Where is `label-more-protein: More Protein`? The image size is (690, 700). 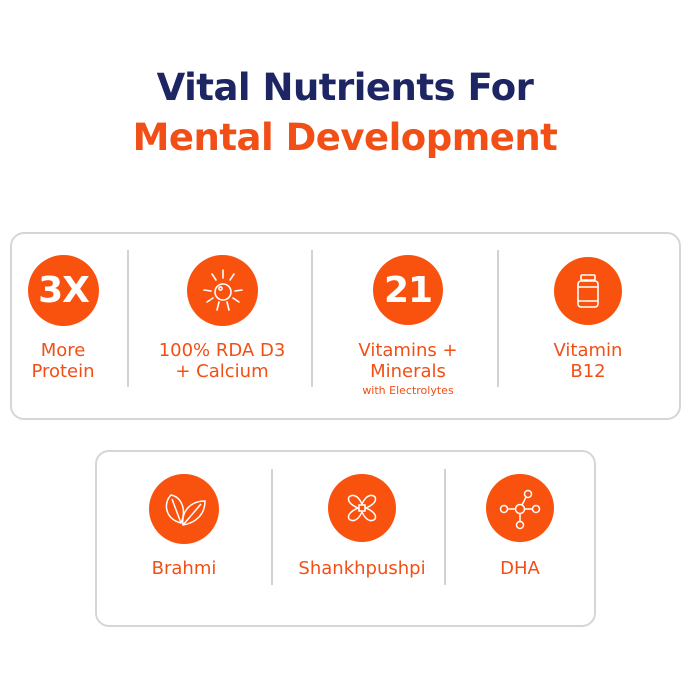
label-more-protein: More Protein is located at coordinates (63, 361).